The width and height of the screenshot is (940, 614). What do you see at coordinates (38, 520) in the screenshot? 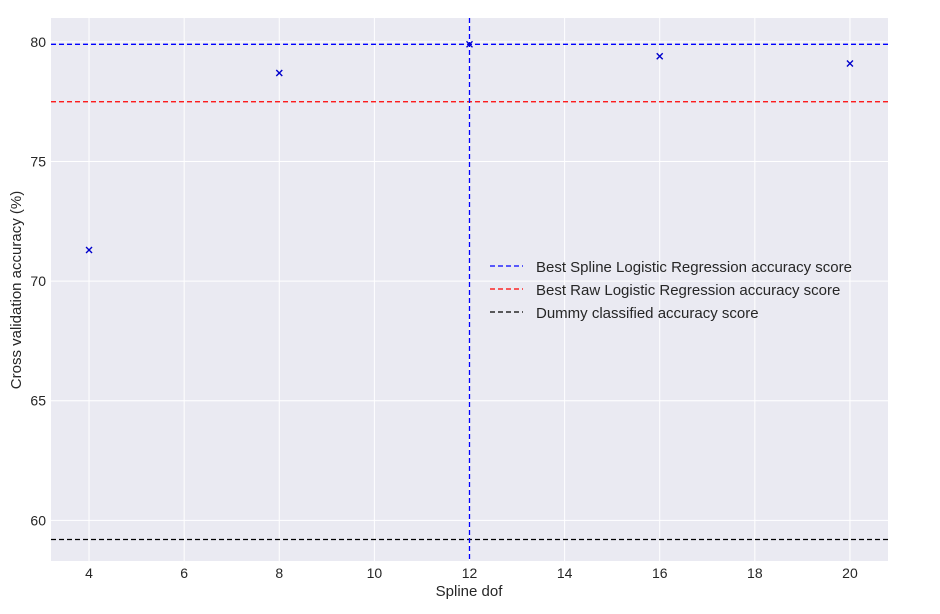
I see `y-tick-label: 60` at bounding box center [38, 520].